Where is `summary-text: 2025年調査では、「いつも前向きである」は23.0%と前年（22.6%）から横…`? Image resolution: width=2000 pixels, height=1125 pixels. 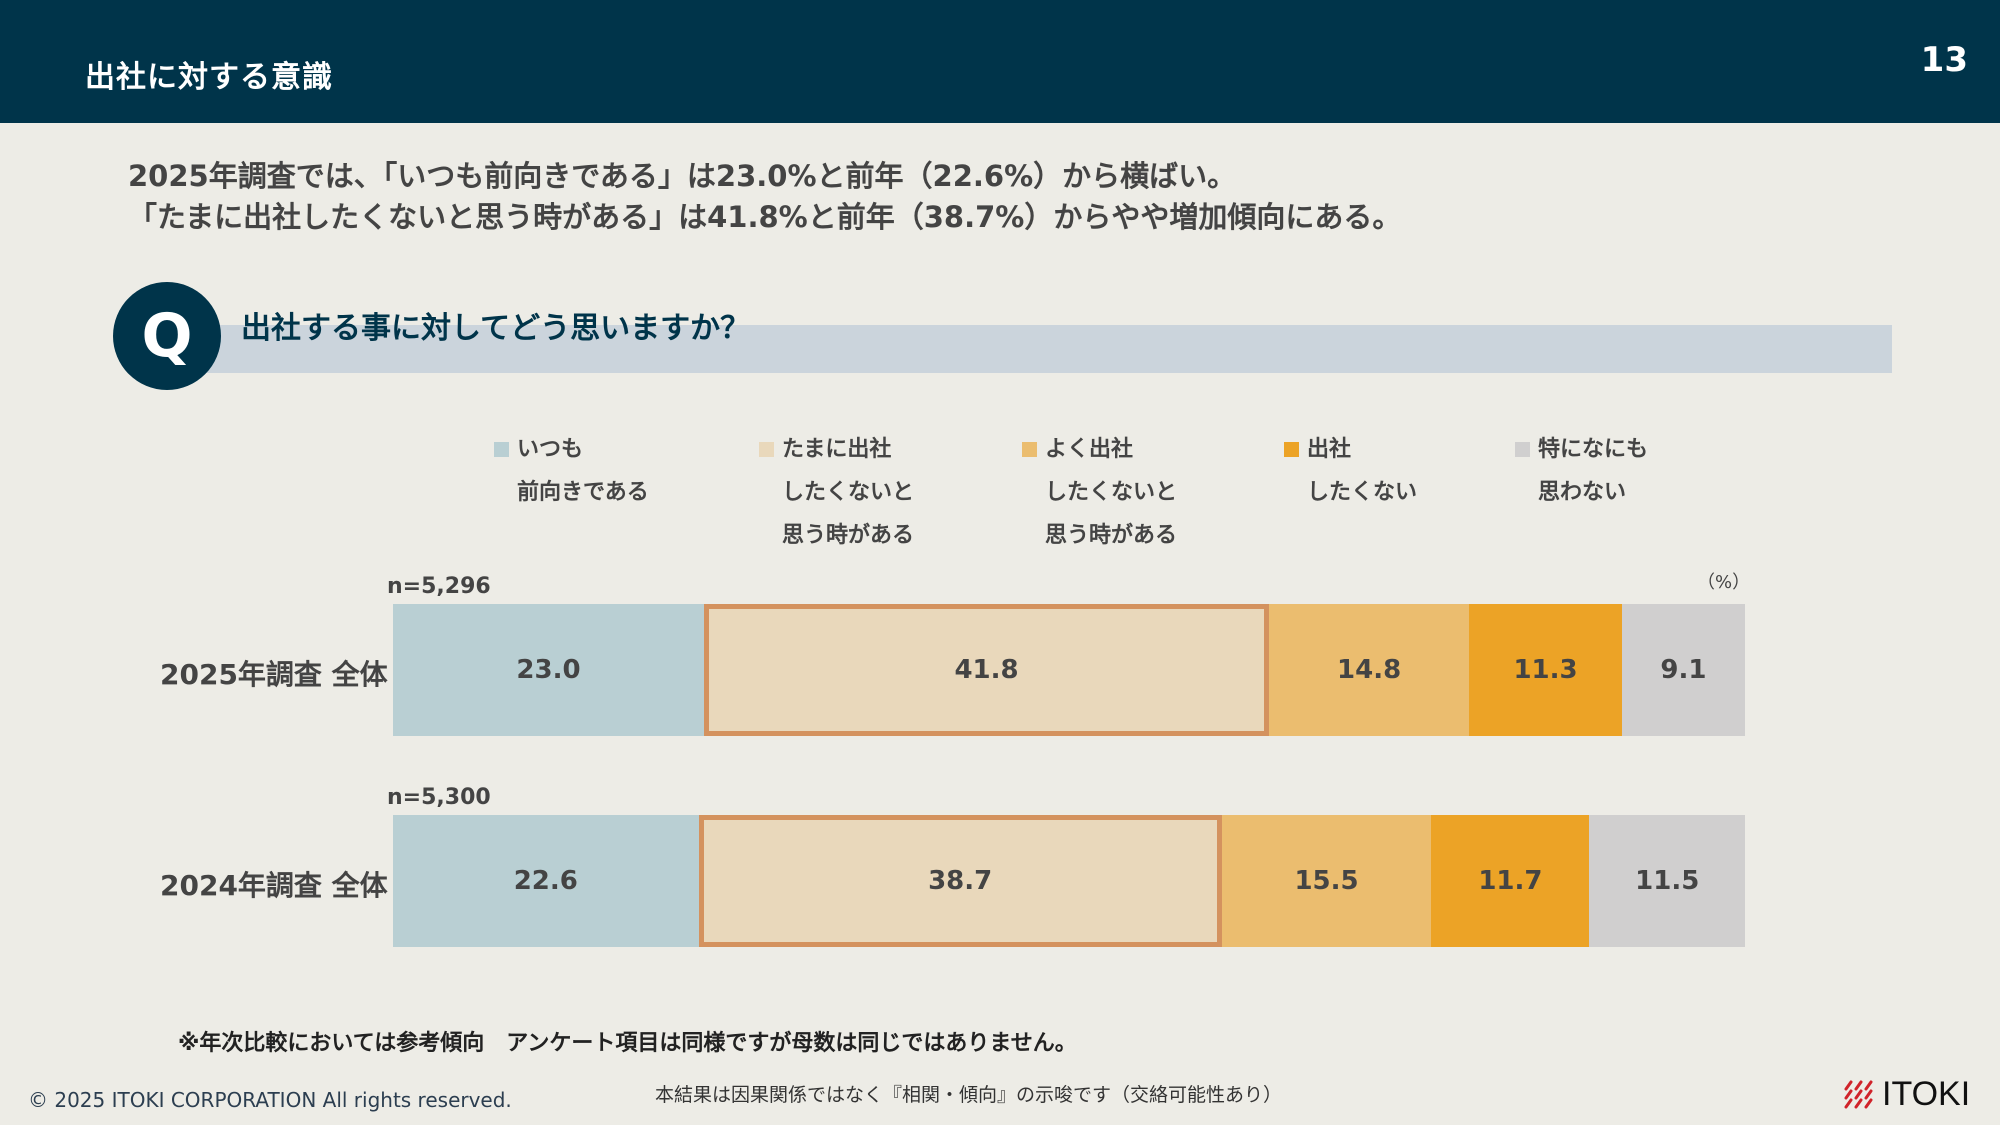
summary-text: 2025年調査では、「いつも前向きである」は23.0%と前年（22.6%）から横… is located at coordinates (764, 197).